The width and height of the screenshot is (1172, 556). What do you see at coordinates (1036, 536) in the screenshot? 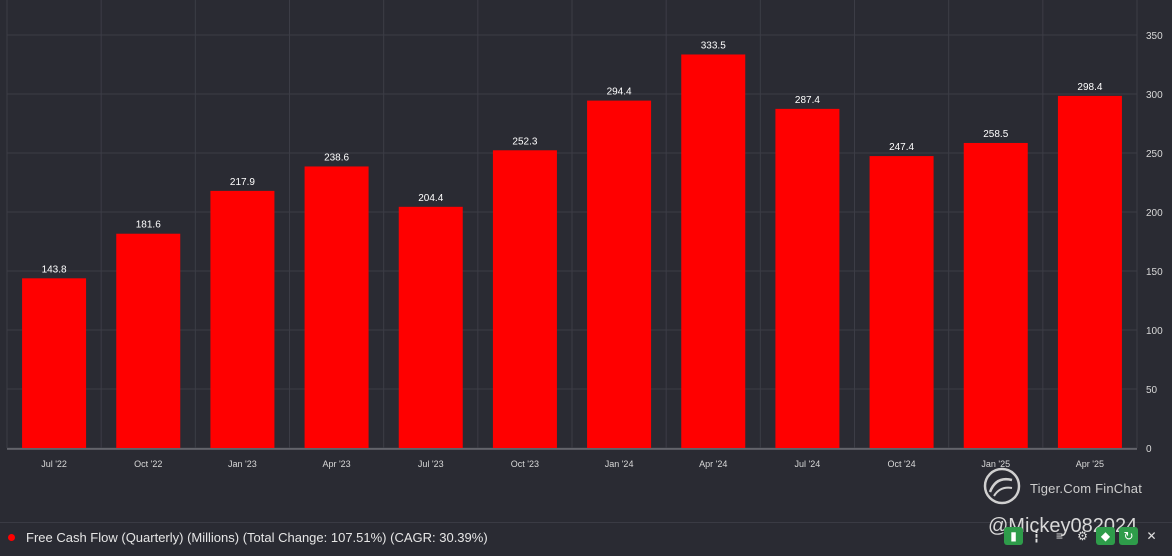
I see `candles-icon: ┇` at bounding box center [1036, 536].